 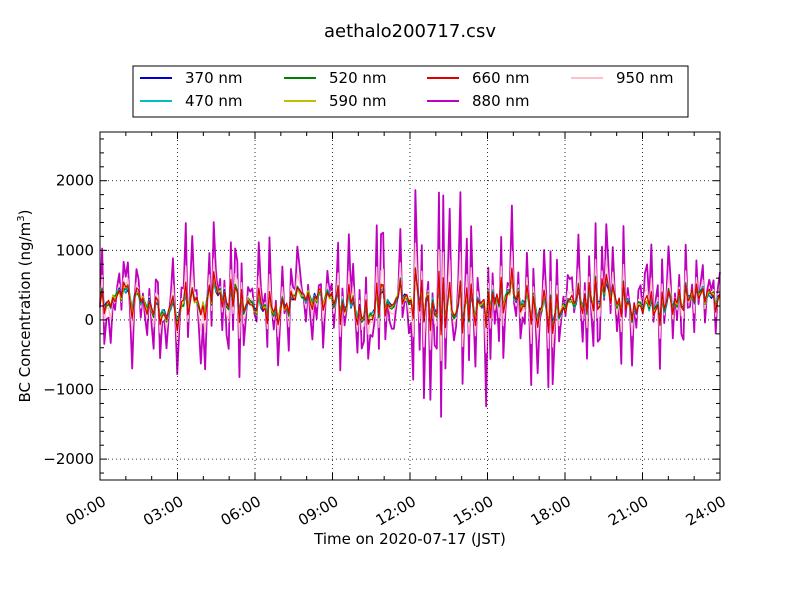 I want to click on chart-title: aethalo200717.csv, so click(x=410, y=31).